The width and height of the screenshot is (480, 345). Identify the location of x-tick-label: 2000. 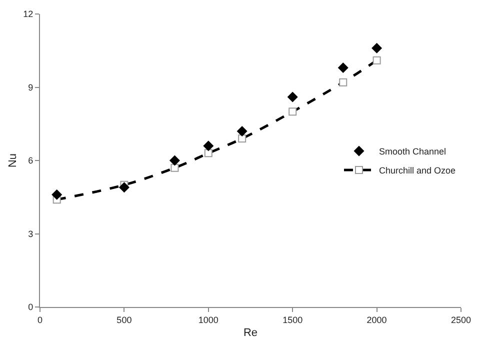
(376, 319).